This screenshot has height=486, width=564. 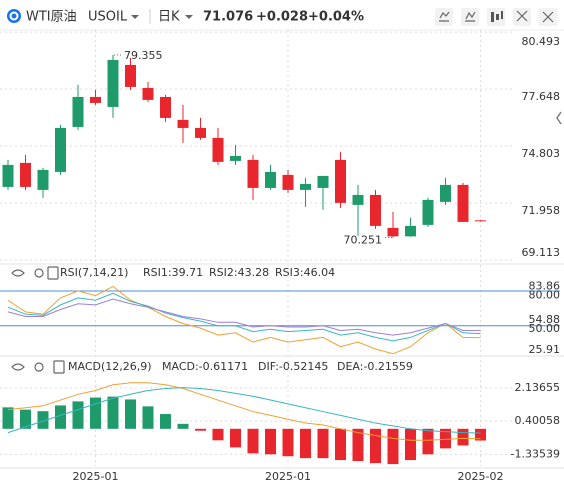 I want to click on symbol-dropdown, so click(x=135, y=17).